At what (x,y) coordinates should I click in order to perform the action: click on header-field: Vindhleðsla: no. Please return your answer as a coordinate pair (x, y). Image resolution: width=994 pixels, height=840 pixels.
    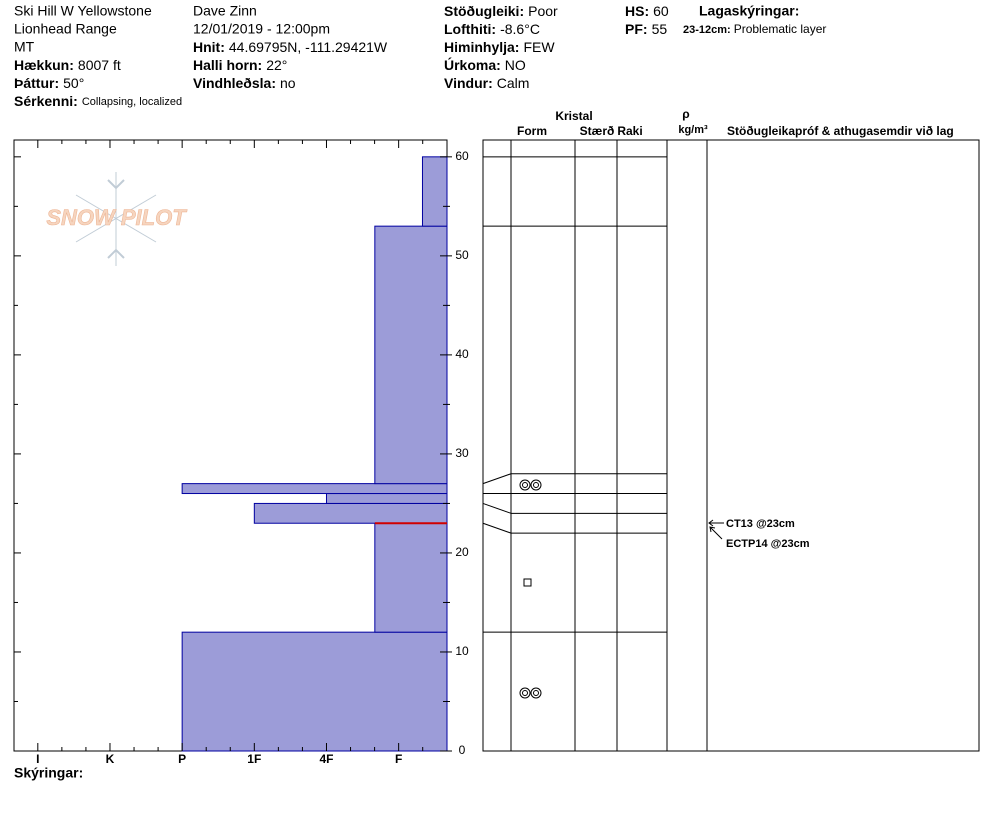
    Looking at the image, I should click on (244, 83).